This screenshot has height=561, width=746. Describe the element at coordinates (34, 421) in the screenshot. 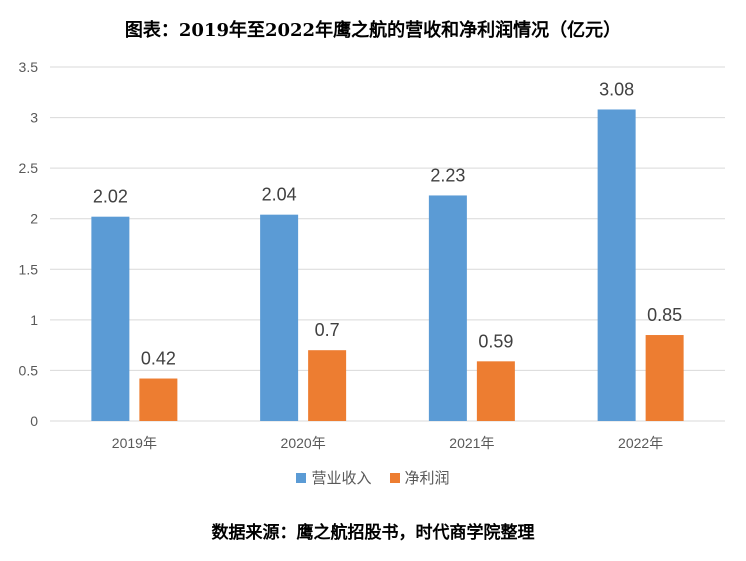

I see `y-tick-label: 0` at that location.